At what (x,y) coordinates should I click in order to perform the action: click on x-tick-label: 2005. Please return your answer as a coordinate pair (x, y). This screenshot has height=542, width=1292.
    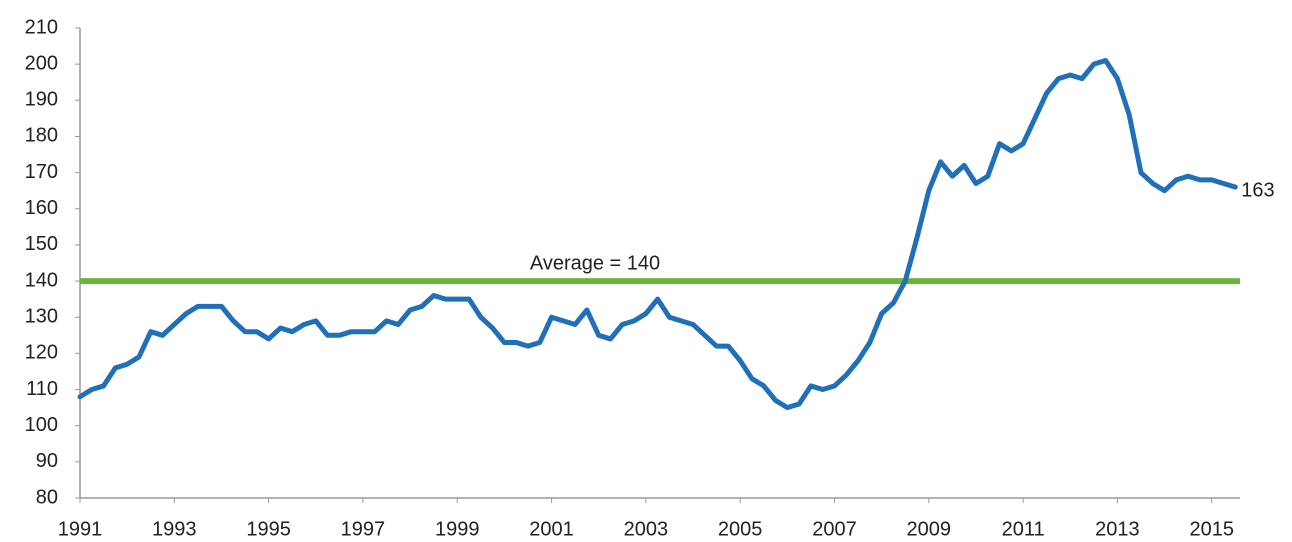
    Looking at the image, I should click on (740, 529).